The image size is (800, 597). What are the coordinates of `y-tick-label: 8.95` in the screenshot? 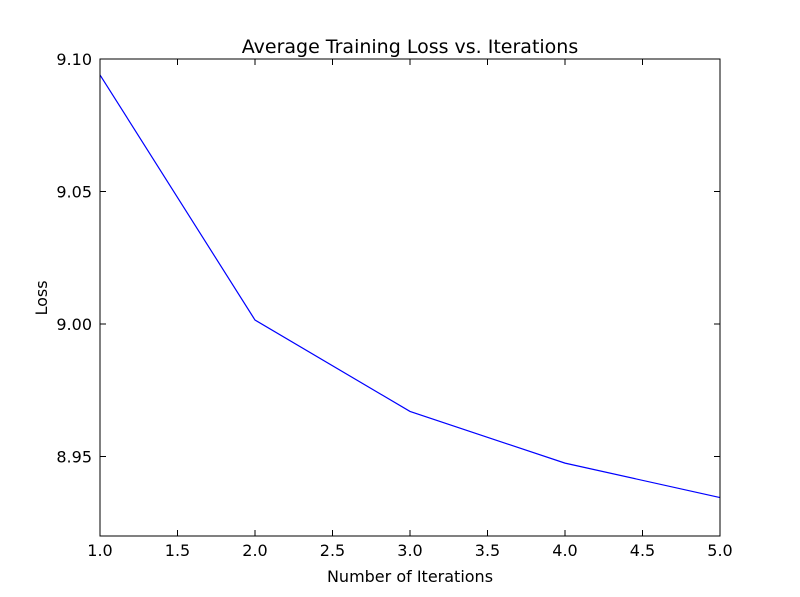 It's located at (74, 457).